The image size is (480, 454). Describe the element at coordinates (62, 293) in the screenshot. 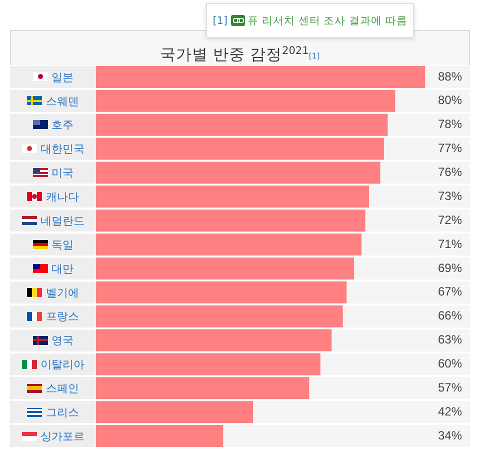

I see `y-tick-label: 벨기에` at that location.